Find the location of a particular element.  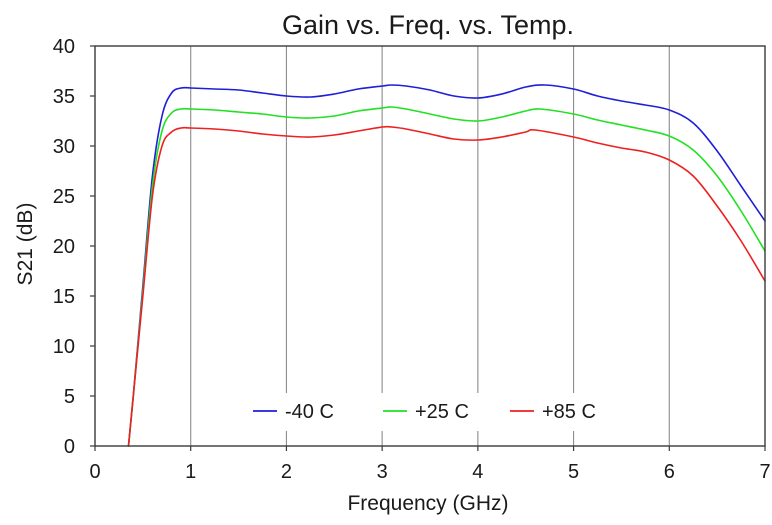

y-tick-label: 35 is located at coordinates (64, 97).